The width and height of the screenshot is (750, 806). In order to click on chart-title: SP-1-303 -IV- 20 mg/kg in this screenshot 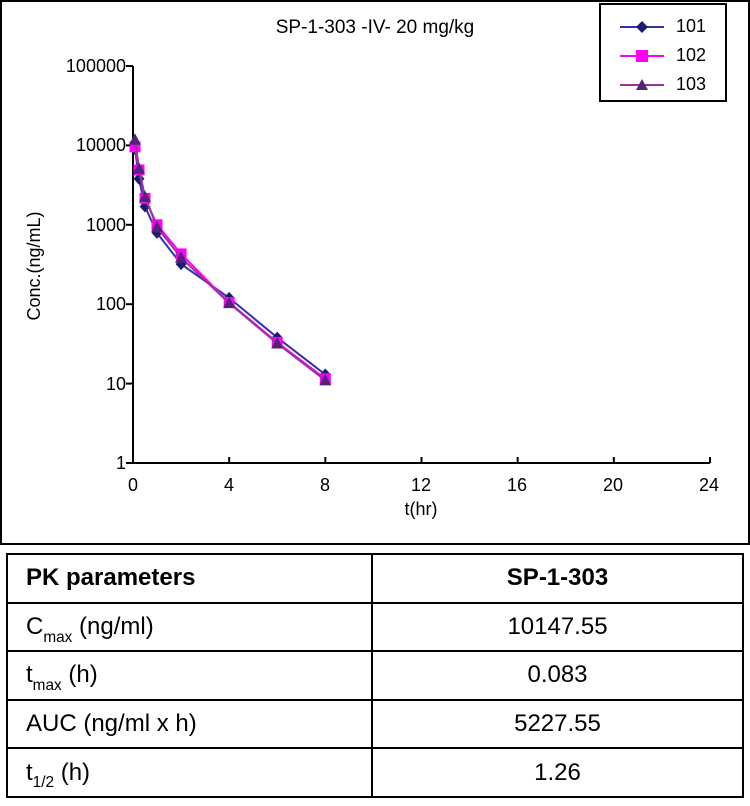, I will do `click(375, 27)`.